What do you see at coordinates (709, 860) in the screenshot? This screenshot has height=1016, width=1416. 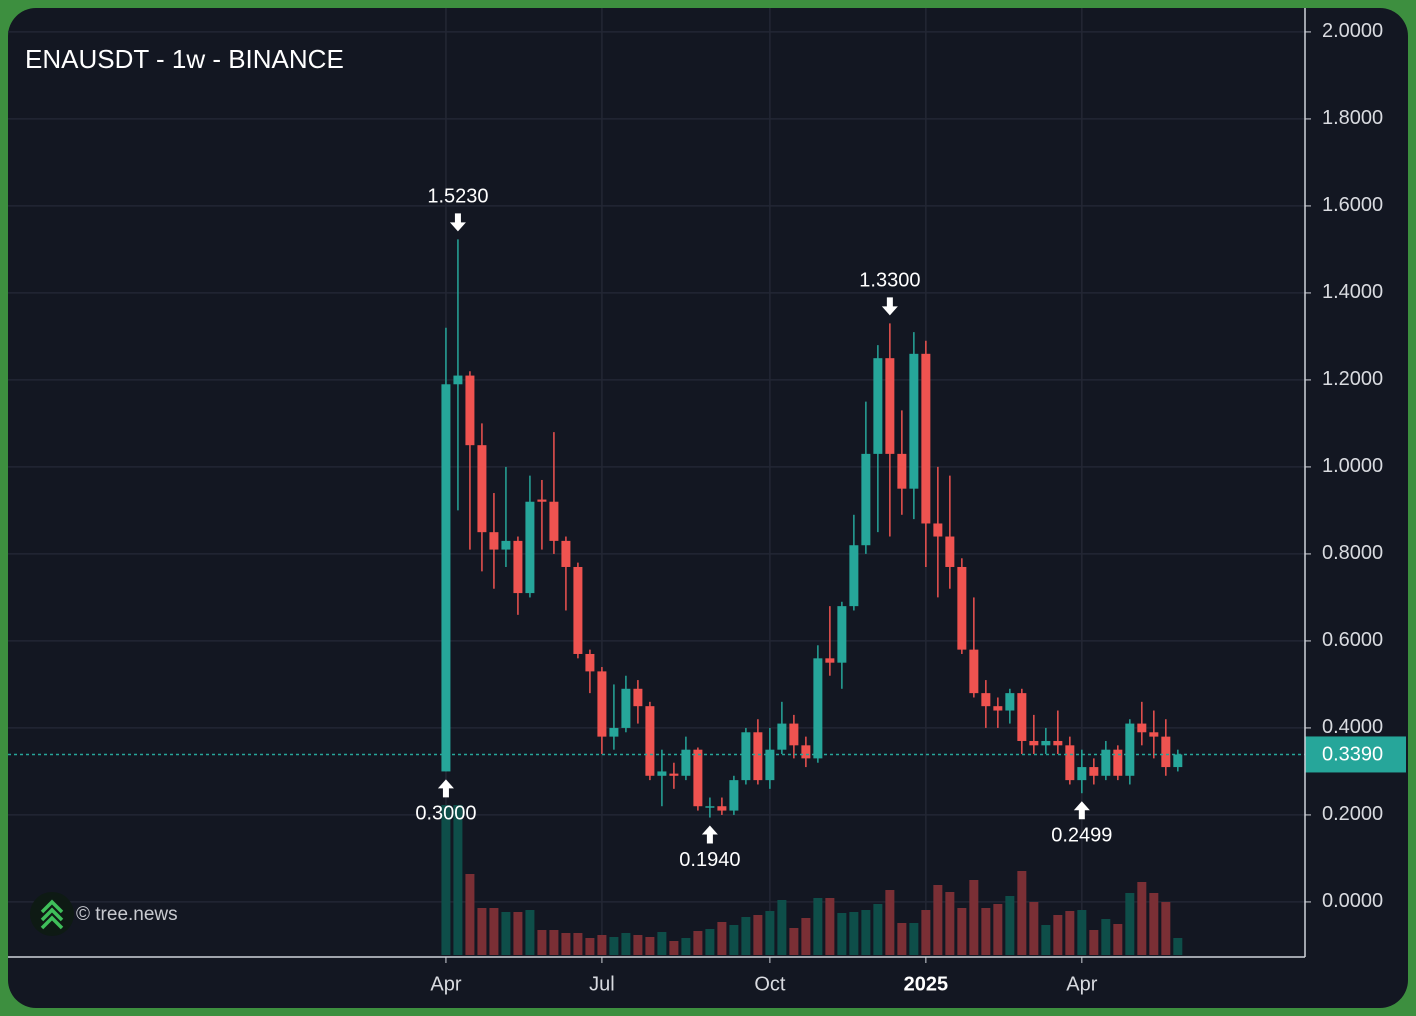 I see `annotation-label: 0.1940` at bounding box center [709, 860].